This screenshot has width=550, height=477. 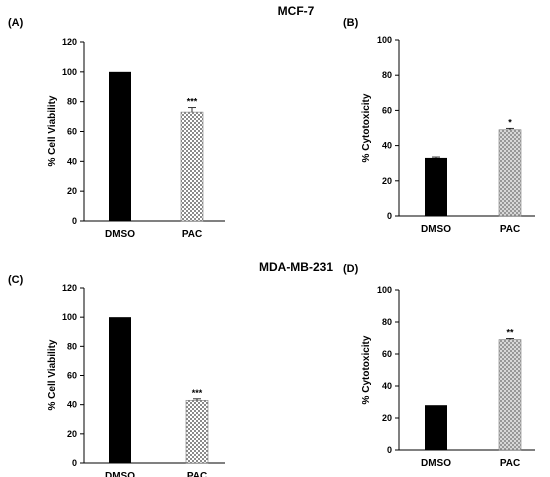 What do you see at coordinates (510, 122) in the screenshot?
I see `significance-mark: *` at bounding box center [510, 122].